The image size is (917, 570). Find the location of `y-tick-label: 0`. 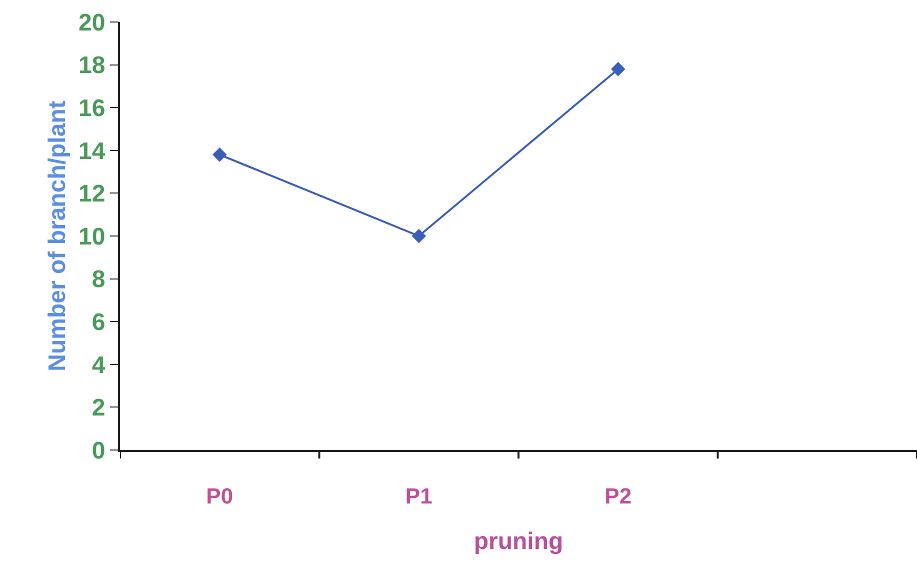

y-tick-label: 0 is located at coordinates (99, 450).